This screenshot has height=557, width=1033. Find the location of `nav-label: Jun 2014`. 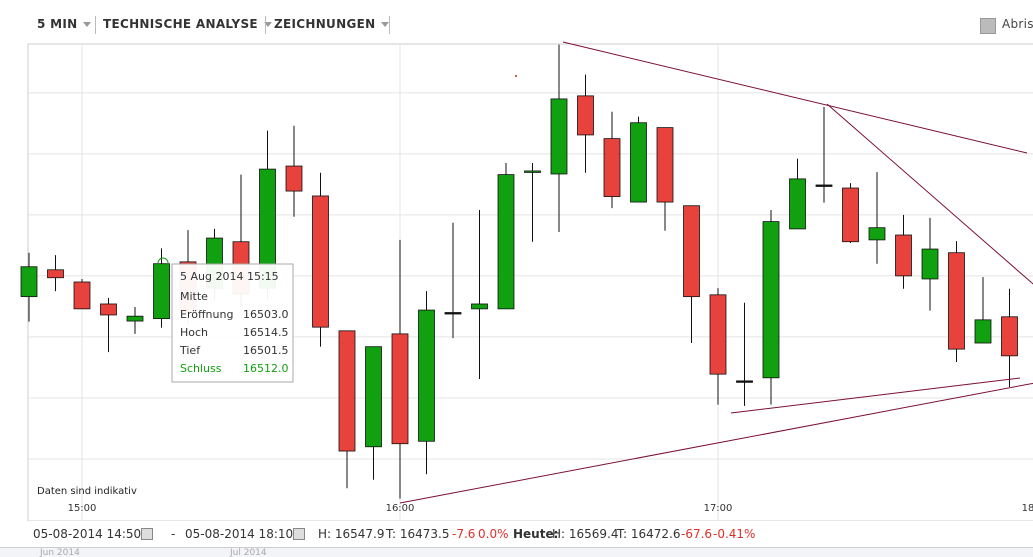

nav-label: Jun 2014 is located at coordinates (60, 552).